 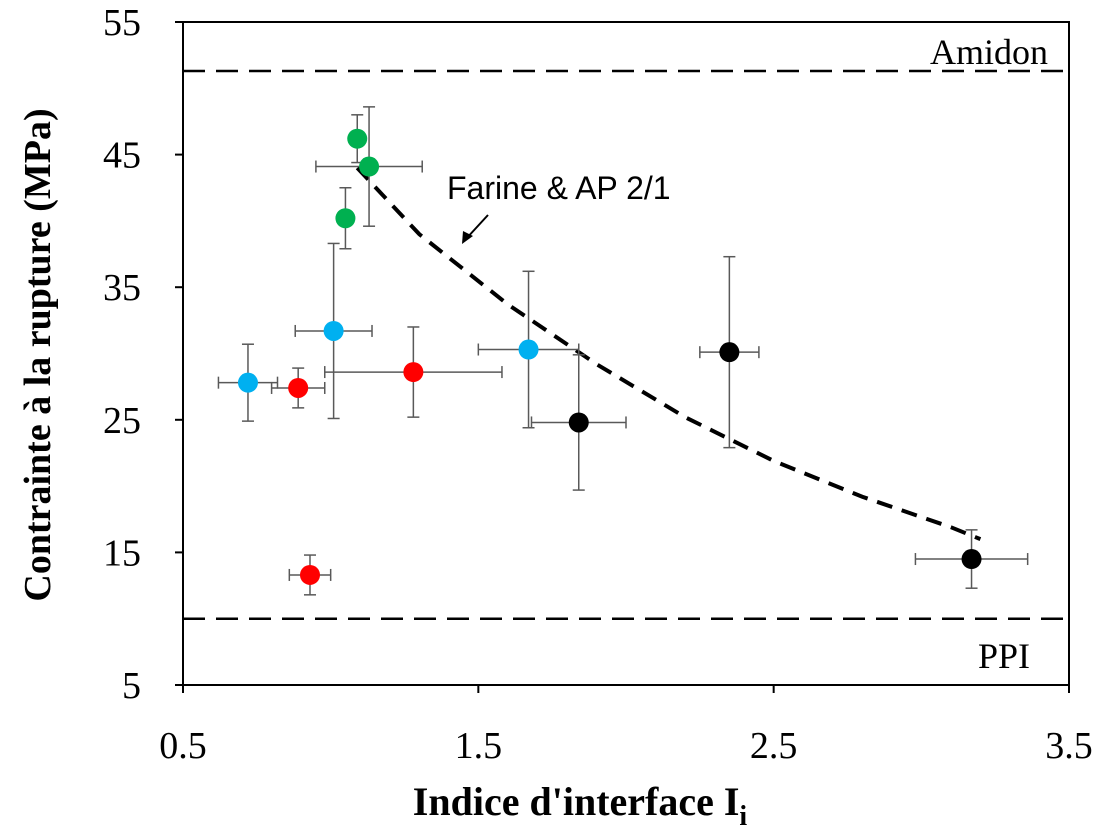 What do you see at coordinates (122, 421) in the screenshot?
I see `y-tick-label: 25` at bounding box center [122, 421].